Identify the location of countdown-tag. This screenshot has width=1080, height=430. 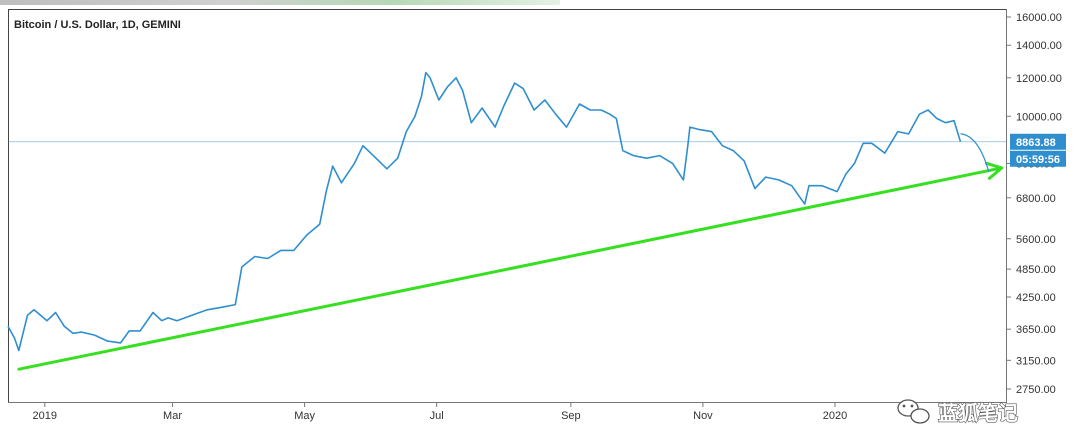
(1038, 158).